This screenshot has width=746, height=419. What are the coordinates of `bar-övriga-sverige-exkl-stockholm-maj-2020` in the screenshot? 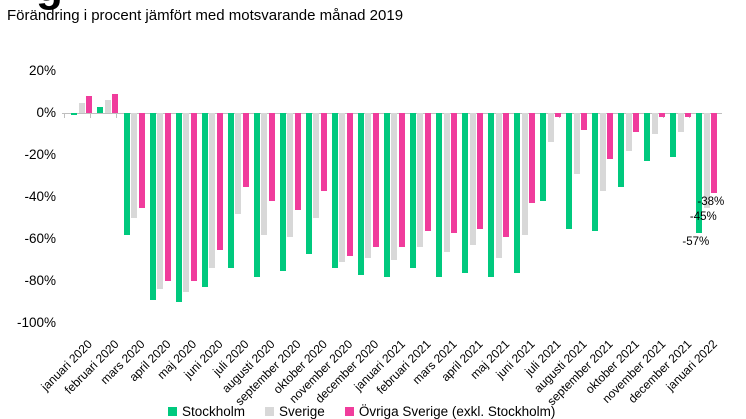 It's located at (193, 197).